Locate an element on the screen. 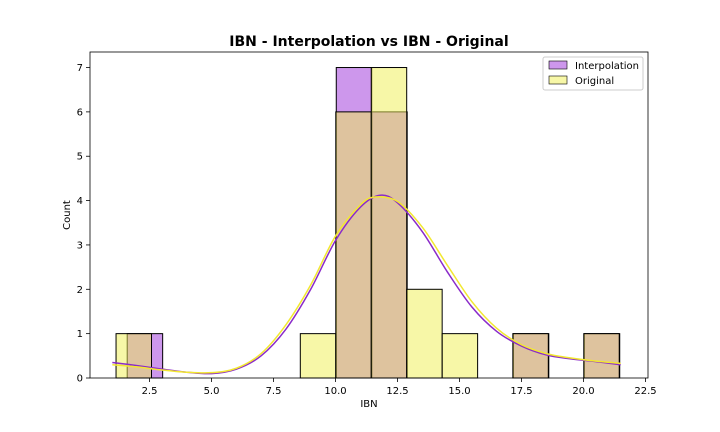 This screenshot has height=432, width=720. legend-label-original: Original is located at coordinates (594, 81).